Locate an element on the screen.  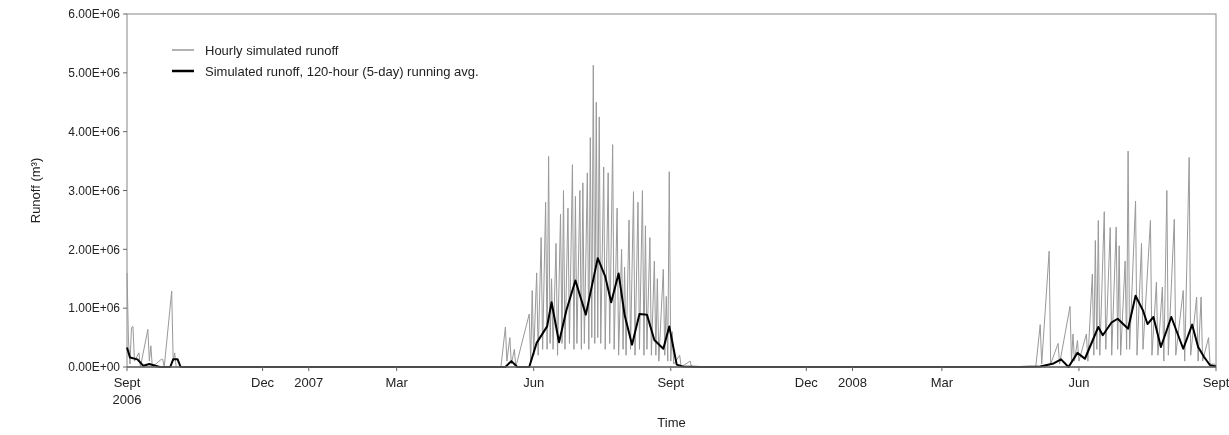
y-tick-label: 0.00E+00 is located at coordinates (94, 367).